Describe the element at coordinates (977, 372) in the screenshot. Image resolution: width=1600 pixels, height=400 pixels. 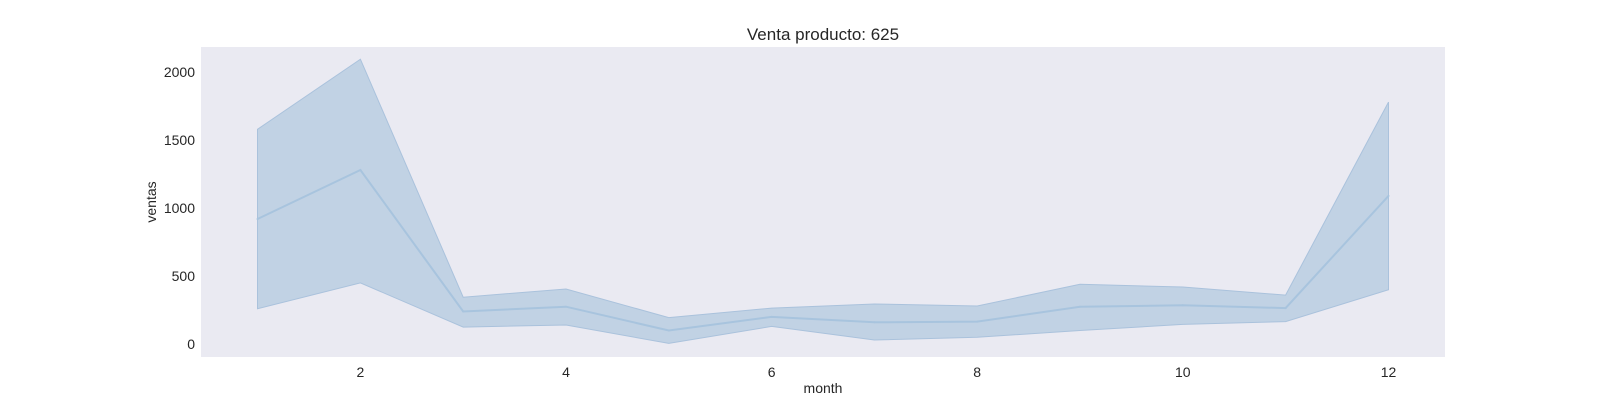
I see `x-tick-label: 8` at that location.